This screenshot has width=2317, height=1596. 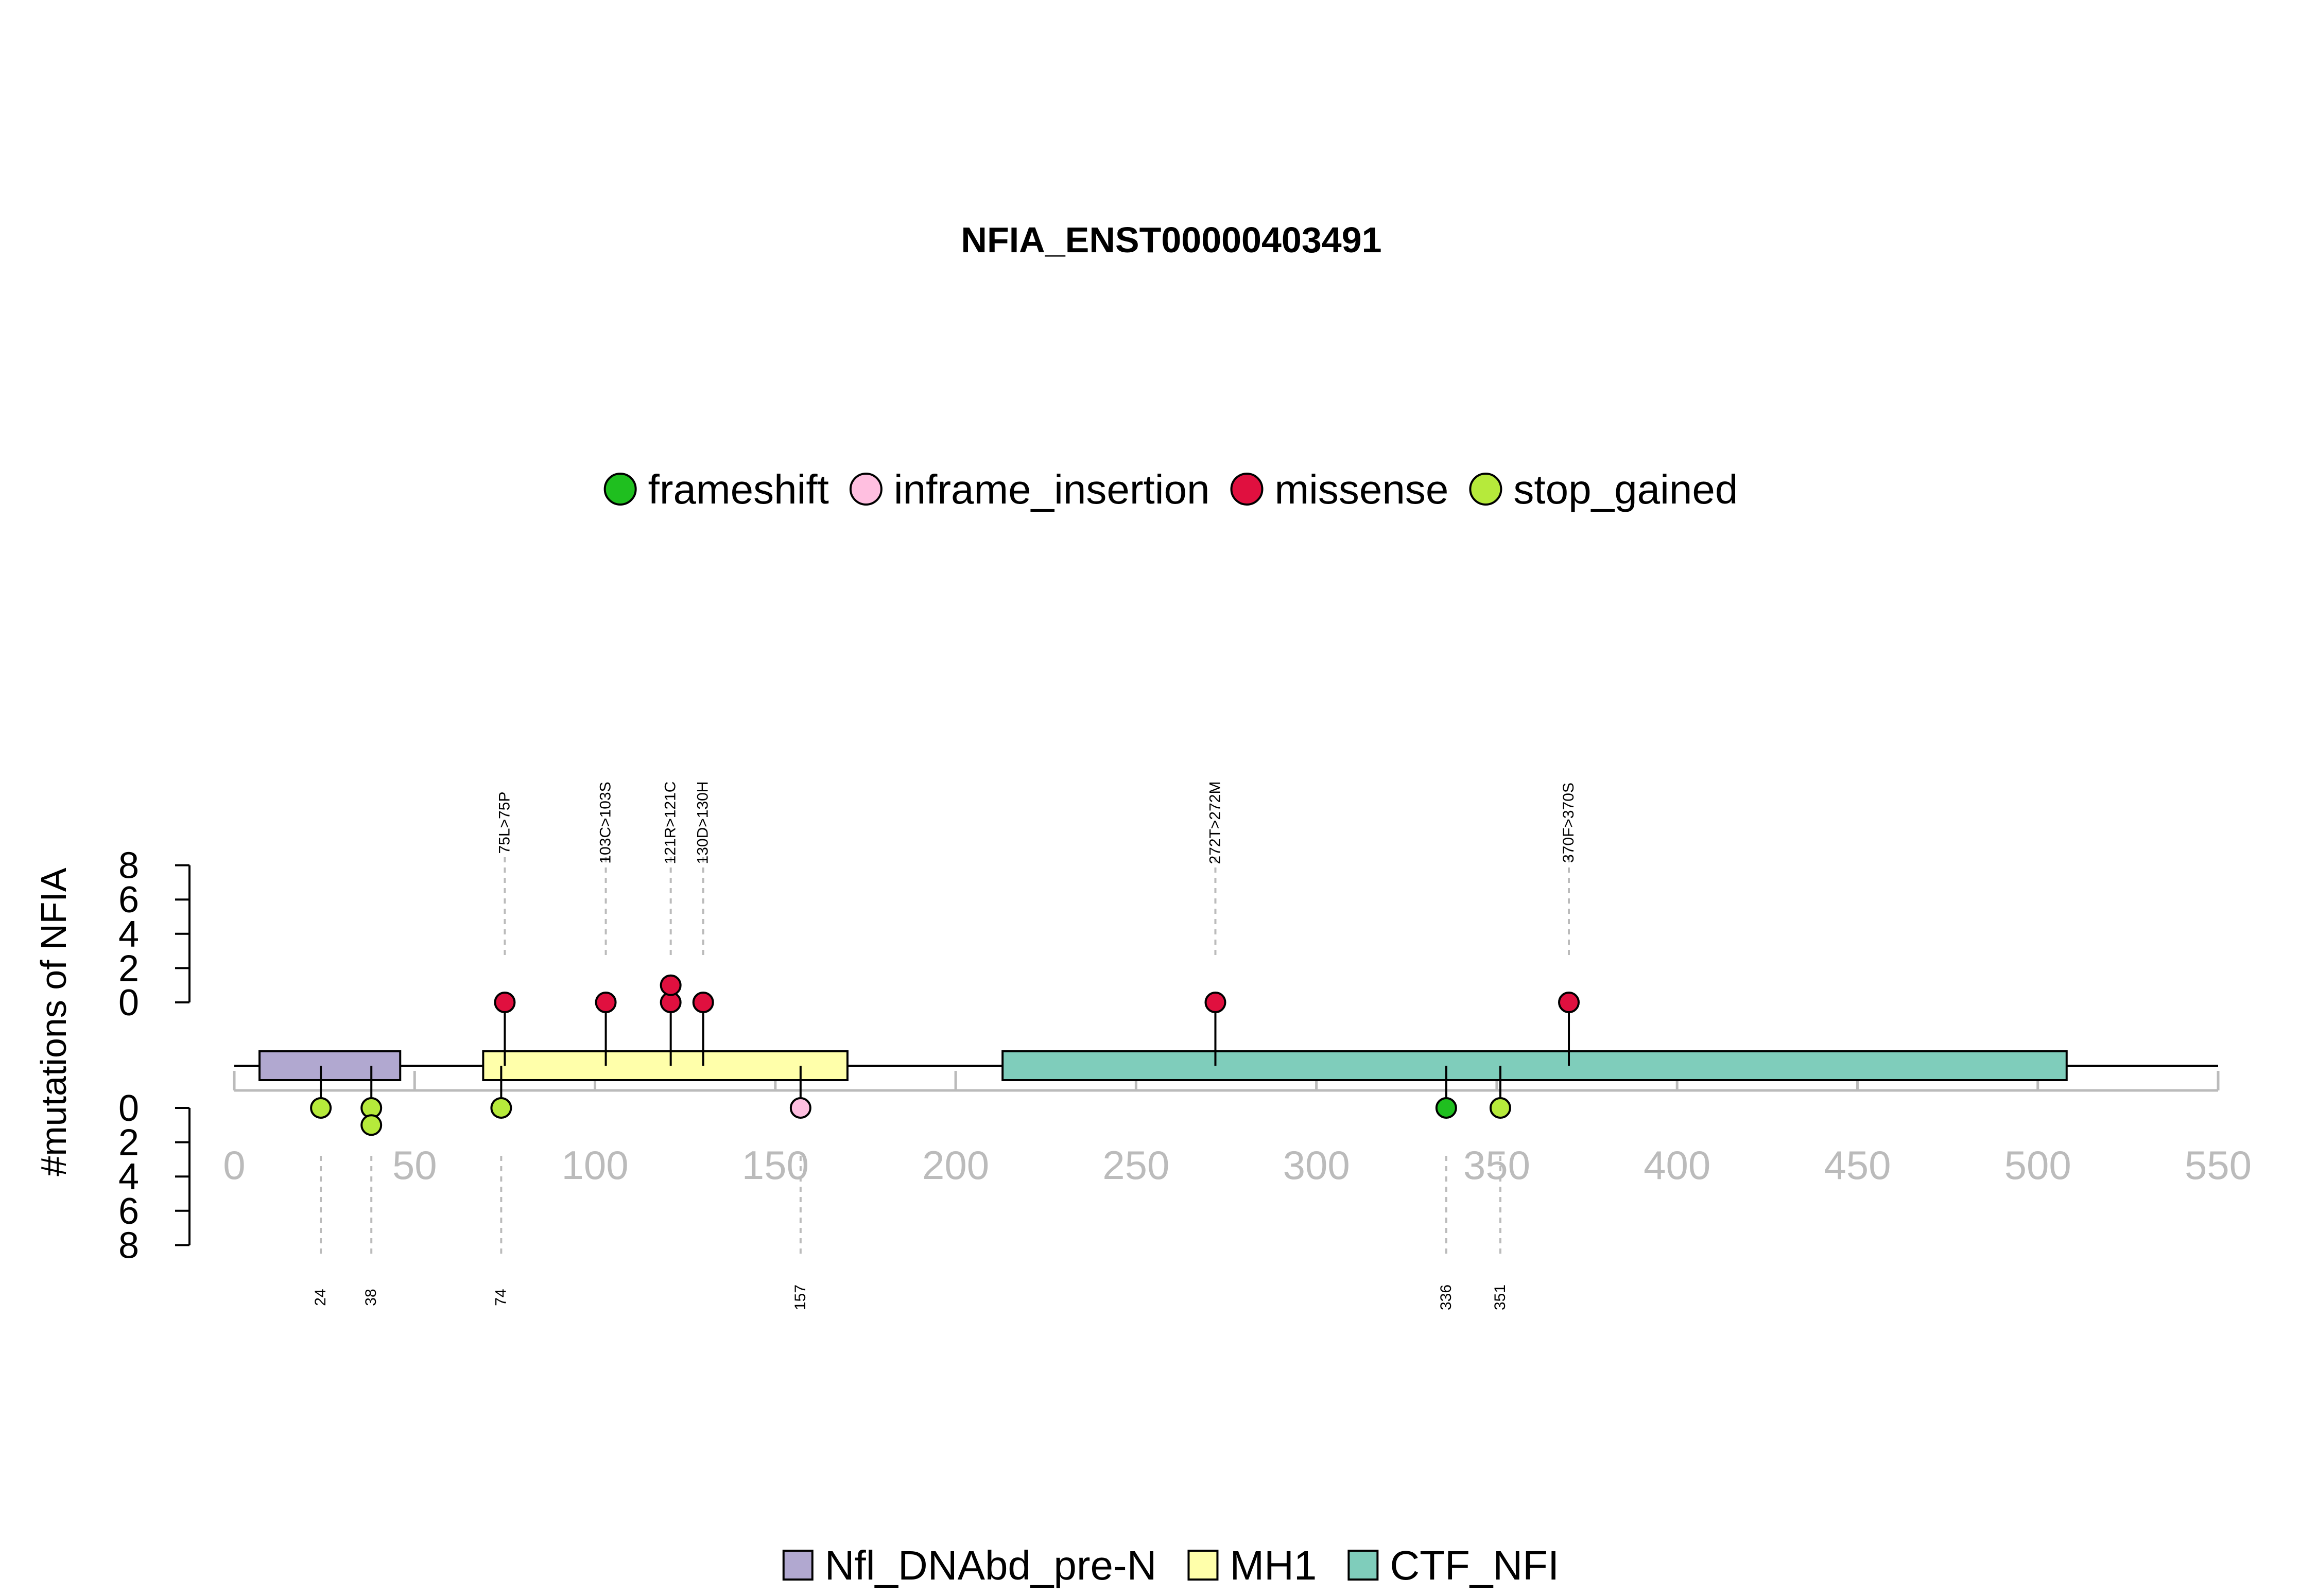 What do you see at coordinates (798, 1565) in the screenshot?
I see `legend-box-nfl-dnabd-pre-n` at bounding box center [798, 1565].